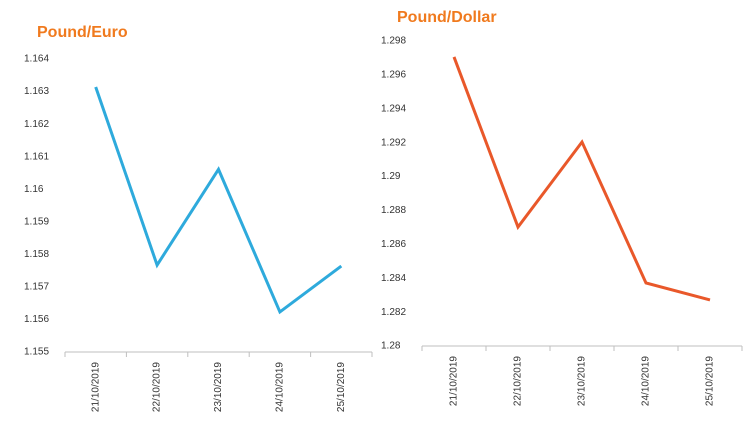 This screenshot has width=743, height=438. Describe the element at coordinates (36, 352) in the screenshot. I see `y-tick-label: 1.155` at that location.